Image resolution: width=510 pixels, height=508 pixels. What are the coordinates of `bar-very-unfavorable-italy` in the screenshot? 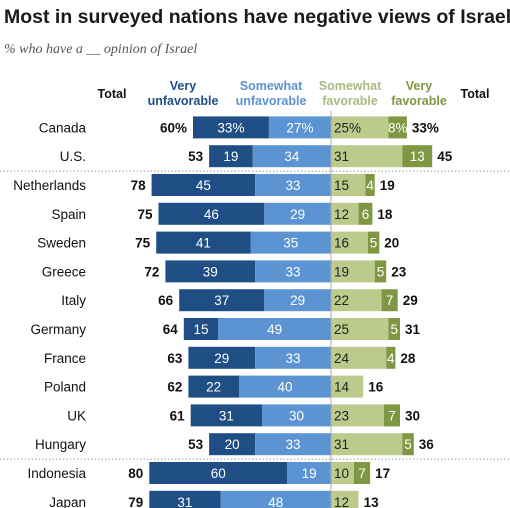 It's located at (222, 300).